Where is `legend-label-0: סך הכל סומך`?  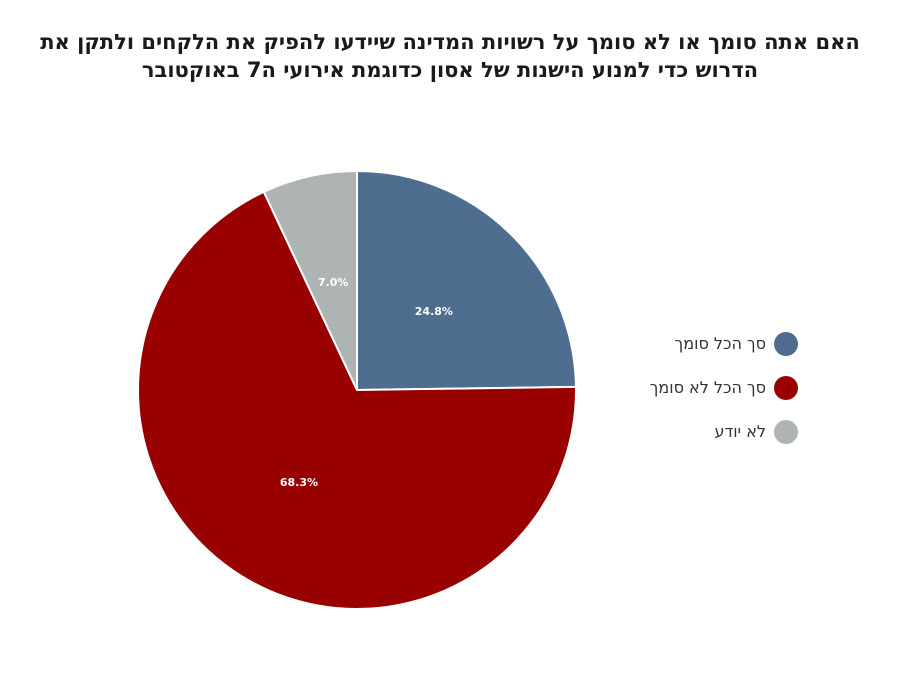
legend-label-0: סך הכל סומך is located at coordinates (720, 343).